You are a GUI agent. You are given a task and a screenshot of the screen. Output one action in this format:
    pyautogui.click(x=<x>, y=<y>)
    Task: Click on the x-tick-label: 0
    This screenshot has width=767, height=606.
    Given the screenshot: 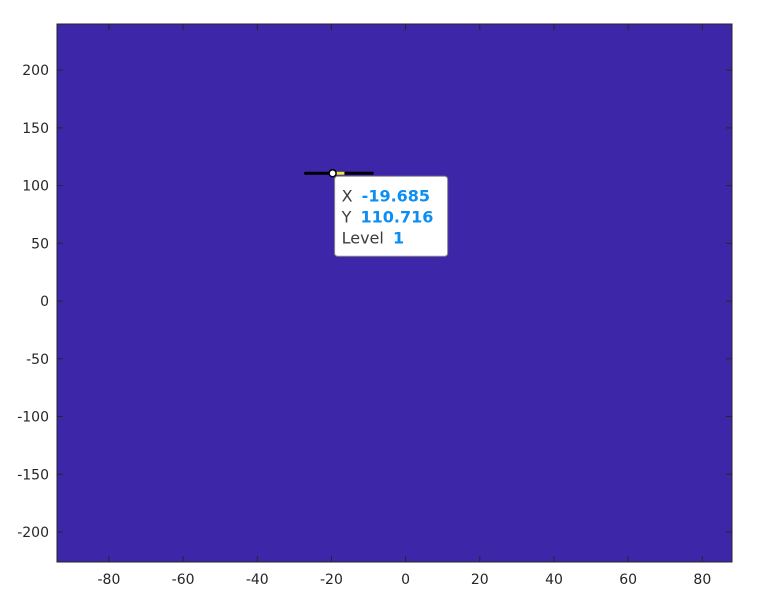 What is the action you would take?
    pyautogui.click(x=405, y=580)
    